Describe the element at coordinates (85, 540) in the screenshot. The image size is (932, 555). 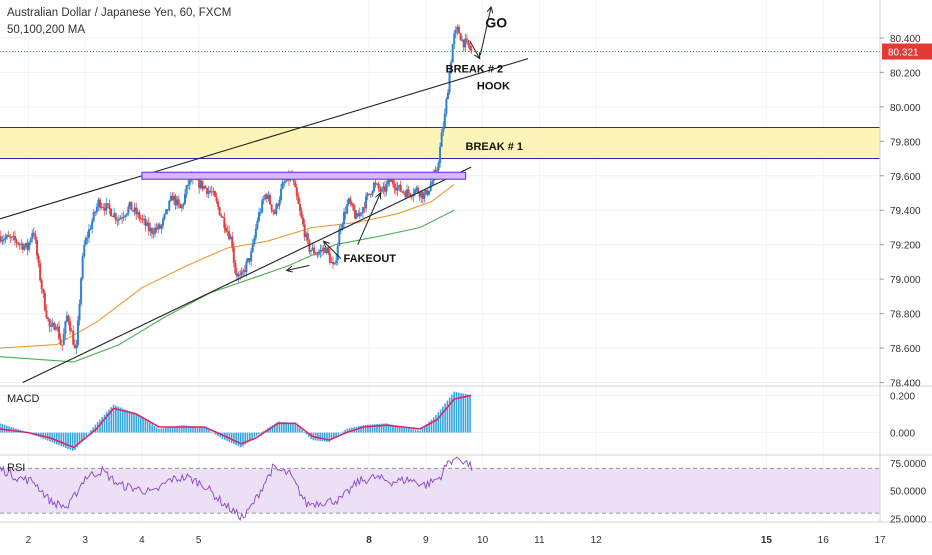
I see `date-tick-label: 3` at that location.